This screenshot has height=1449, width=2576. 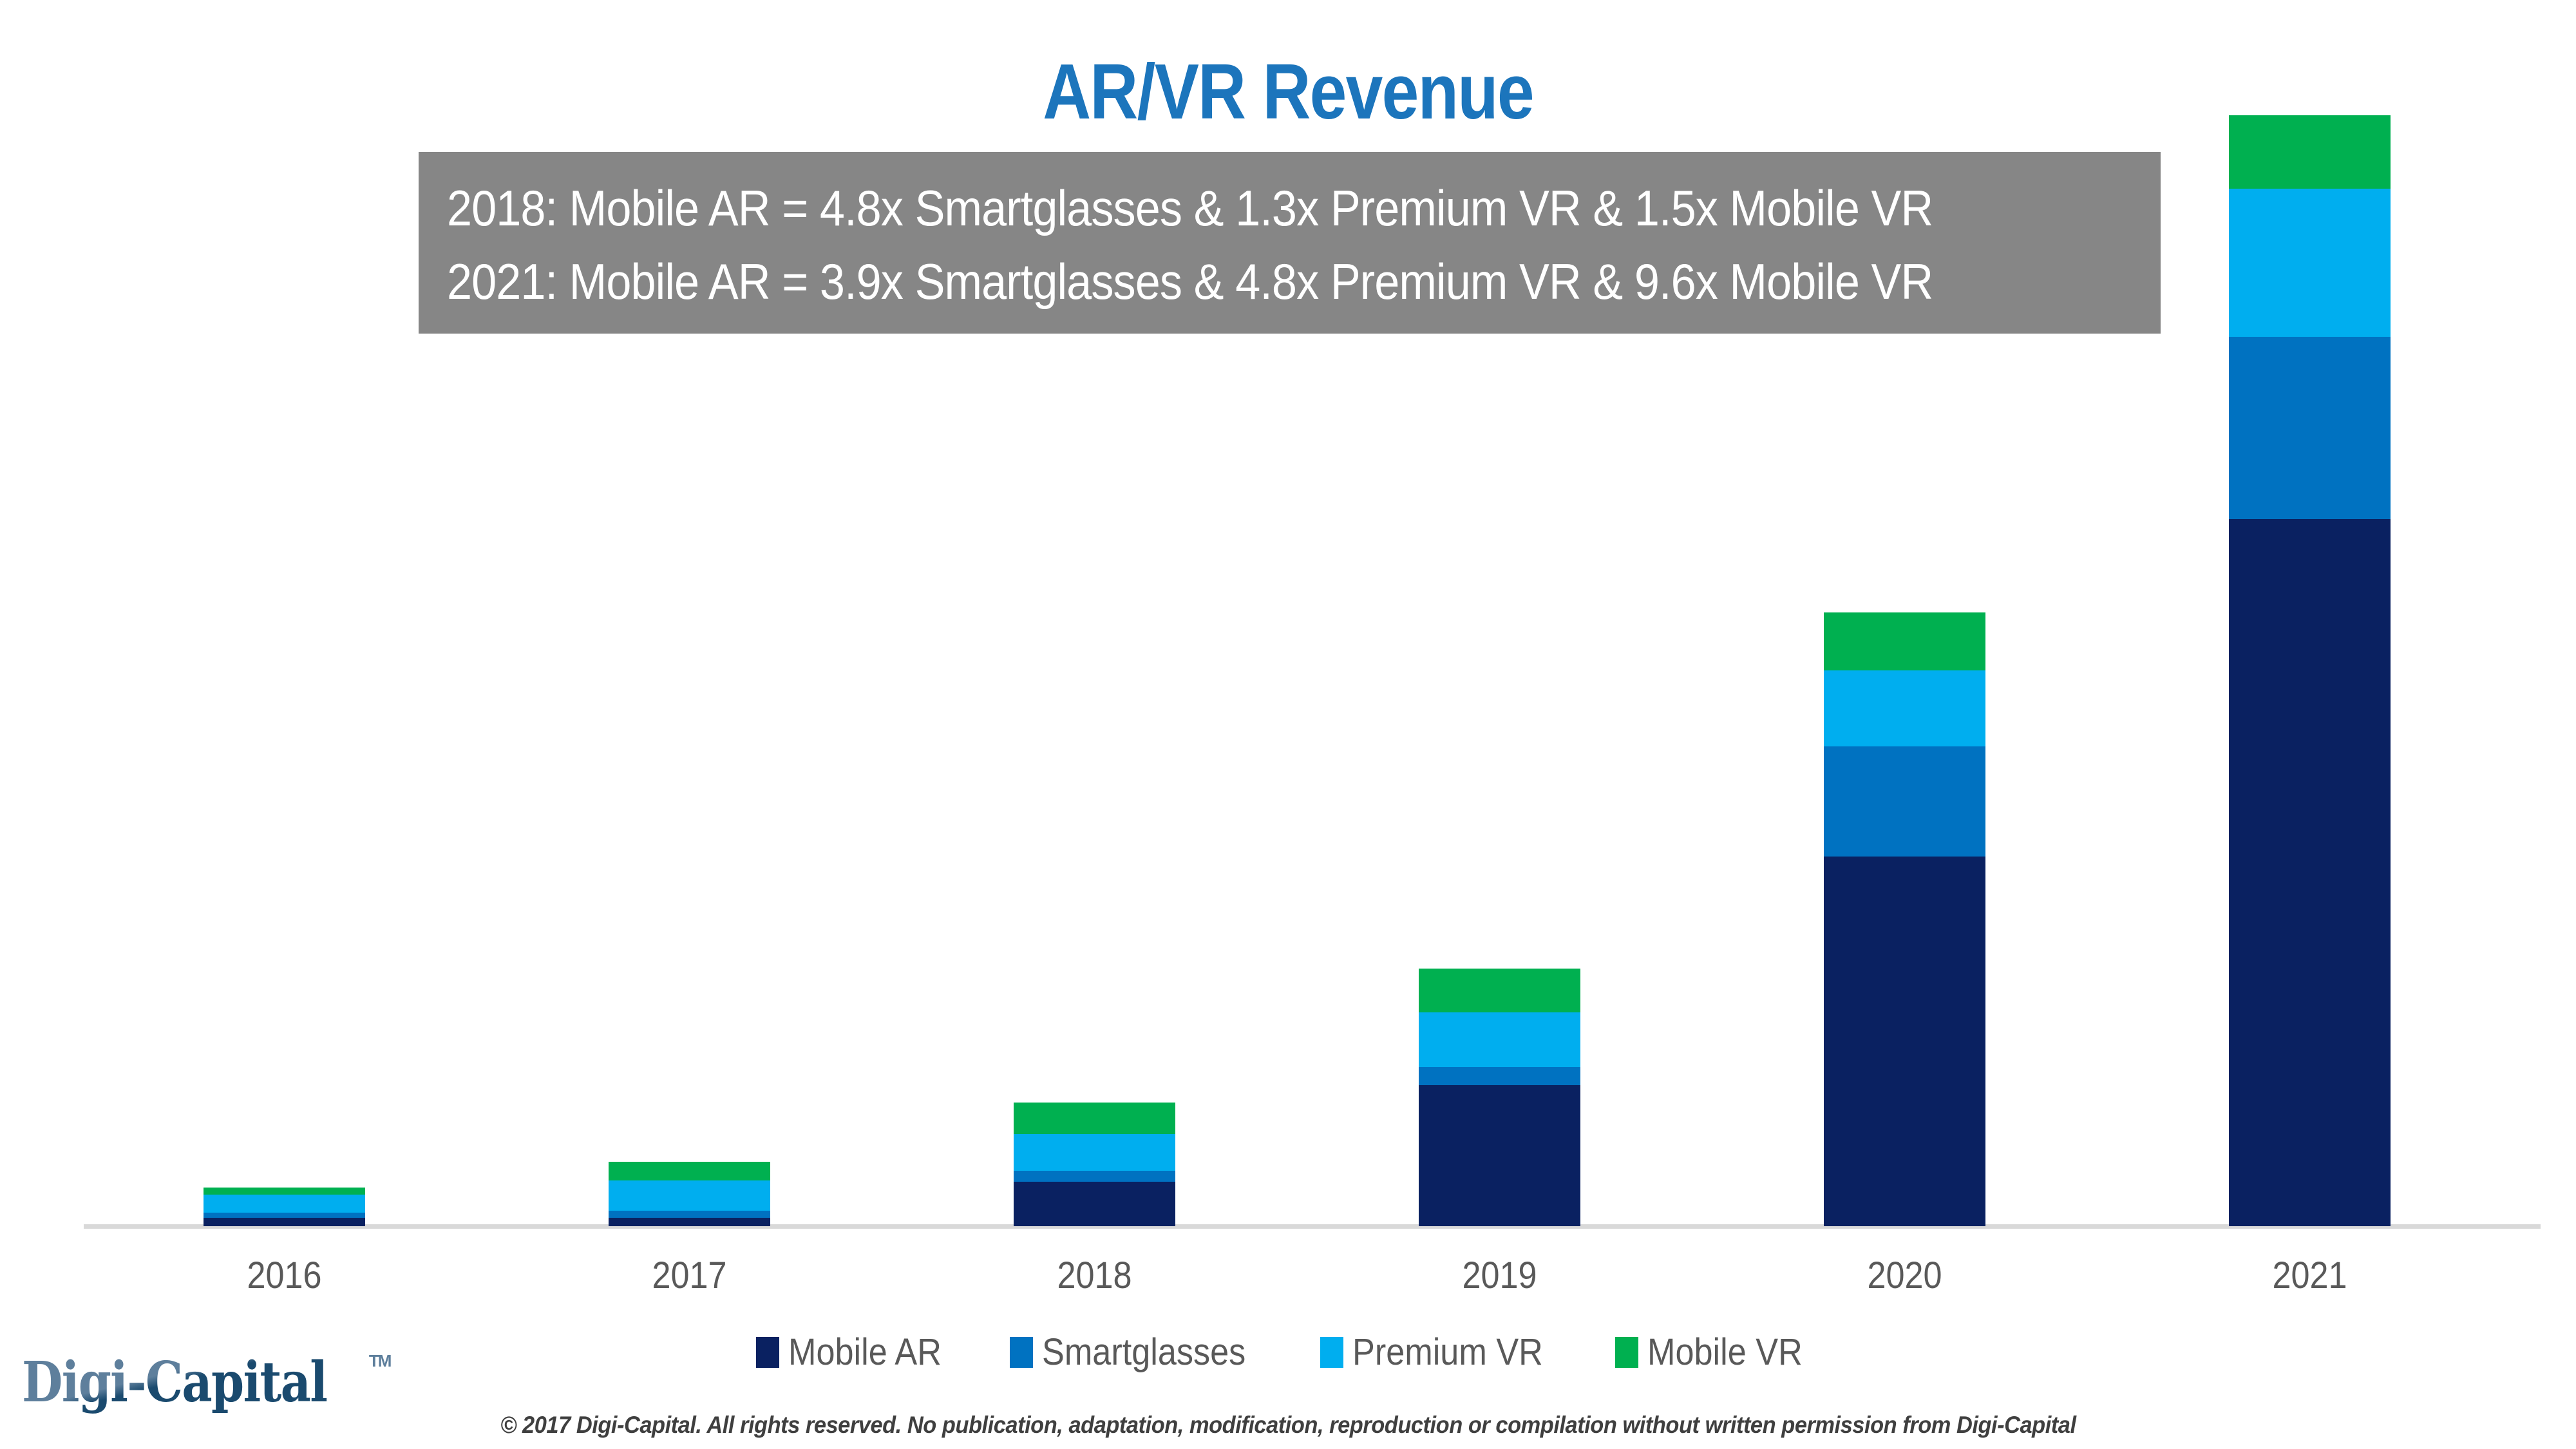 I want to click on x-axis-label-text: 2021, so click(x=2309, y=1275).